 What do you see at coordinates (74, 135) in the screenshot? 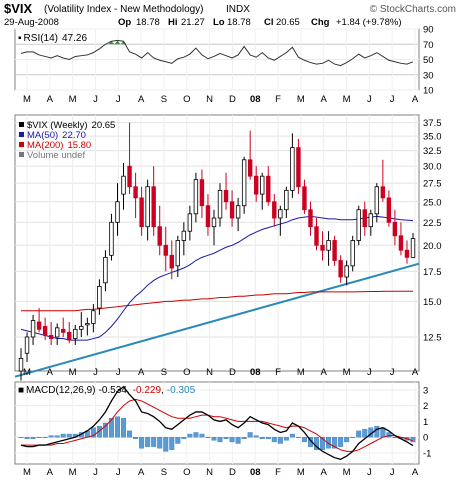
I see `legend-value: 22.70` at bounding box center [74, 135].